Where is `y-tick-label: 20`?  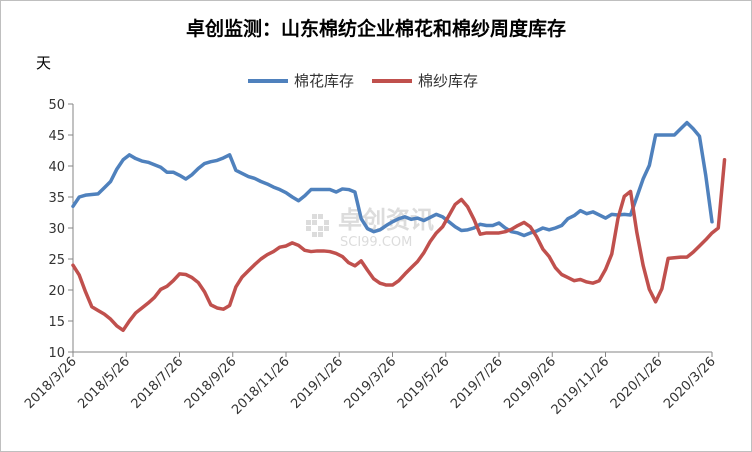
y-tick-label: 20 is located at coordinates (56, 291).